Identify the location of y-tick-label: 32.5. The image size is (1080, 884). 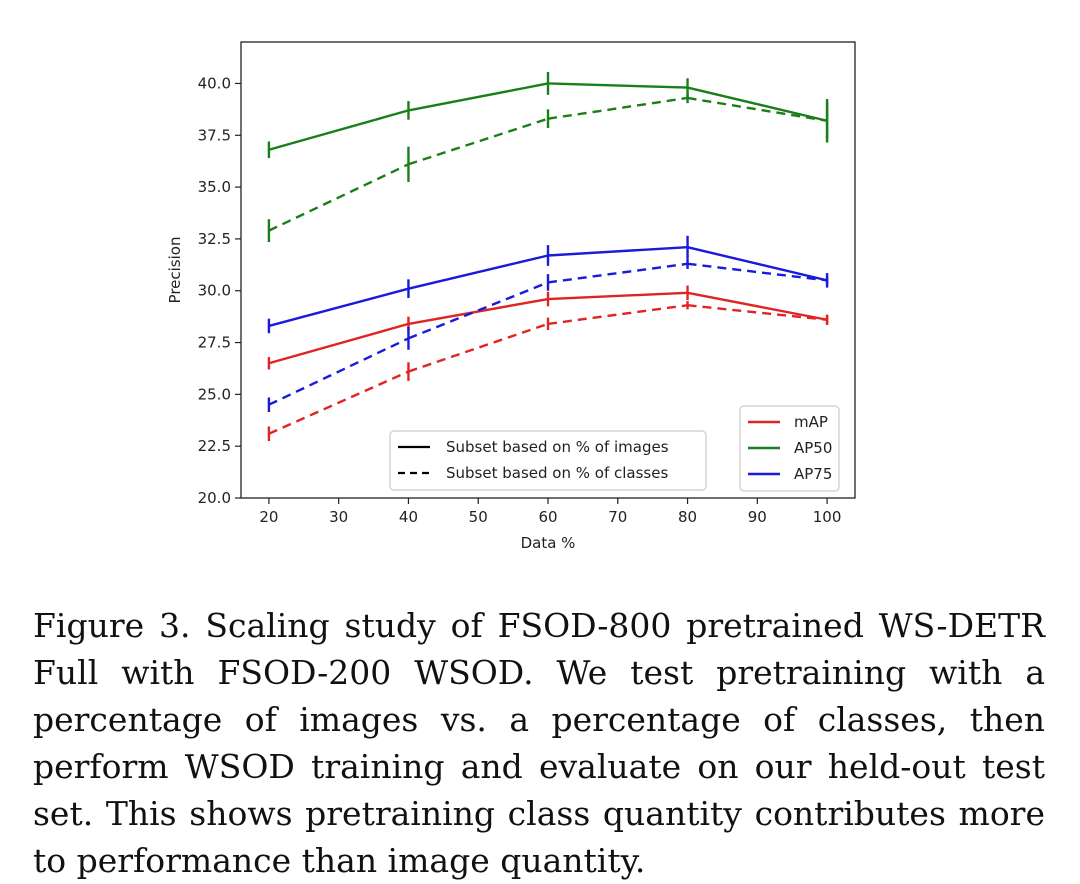
(214, 239).